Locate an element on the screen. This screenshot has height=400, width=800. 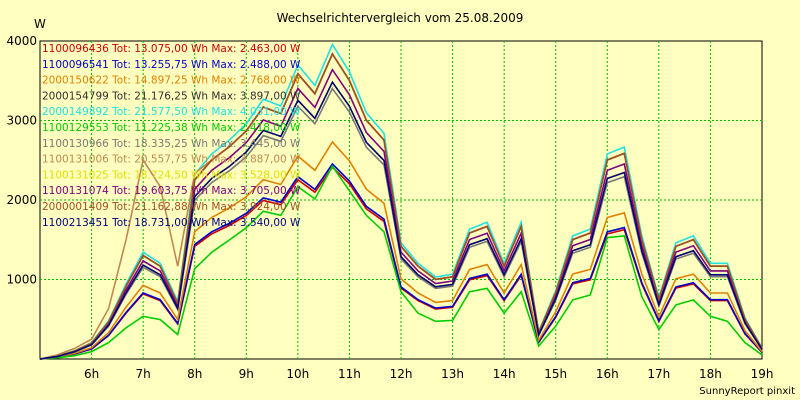
x-tick-label: 9h is located at coordinates (246, 374).